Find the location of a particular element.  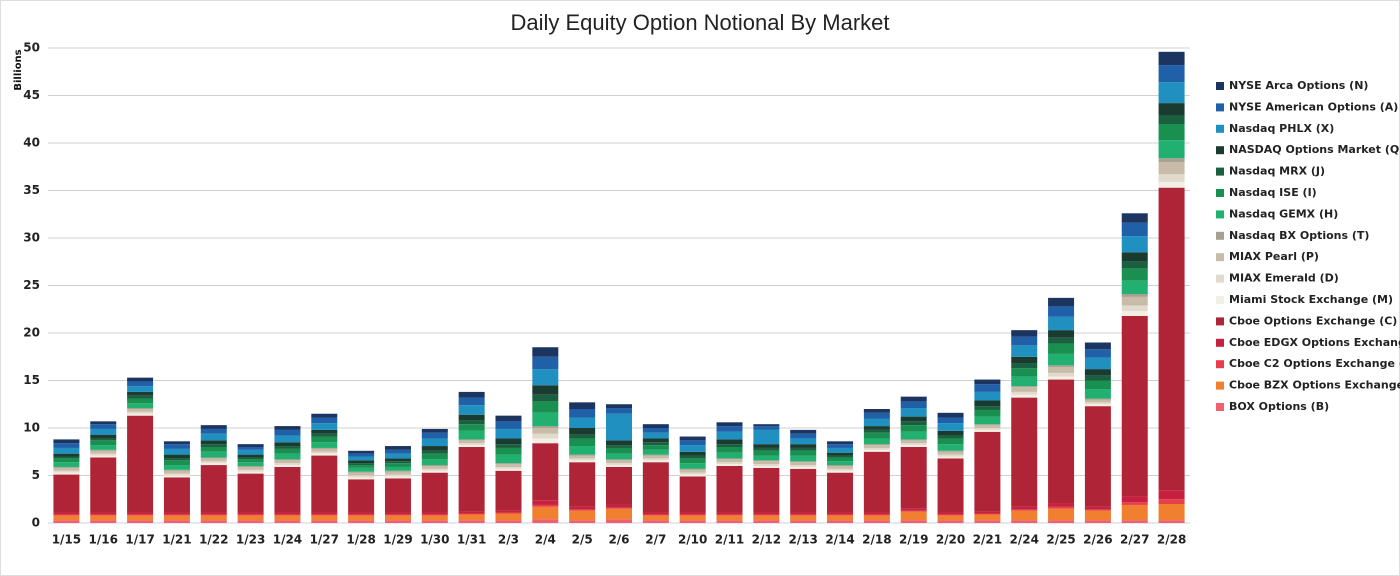

legend-label: Cboe BZX Options Exchange (Z) is located at coordinates (1314, 385).